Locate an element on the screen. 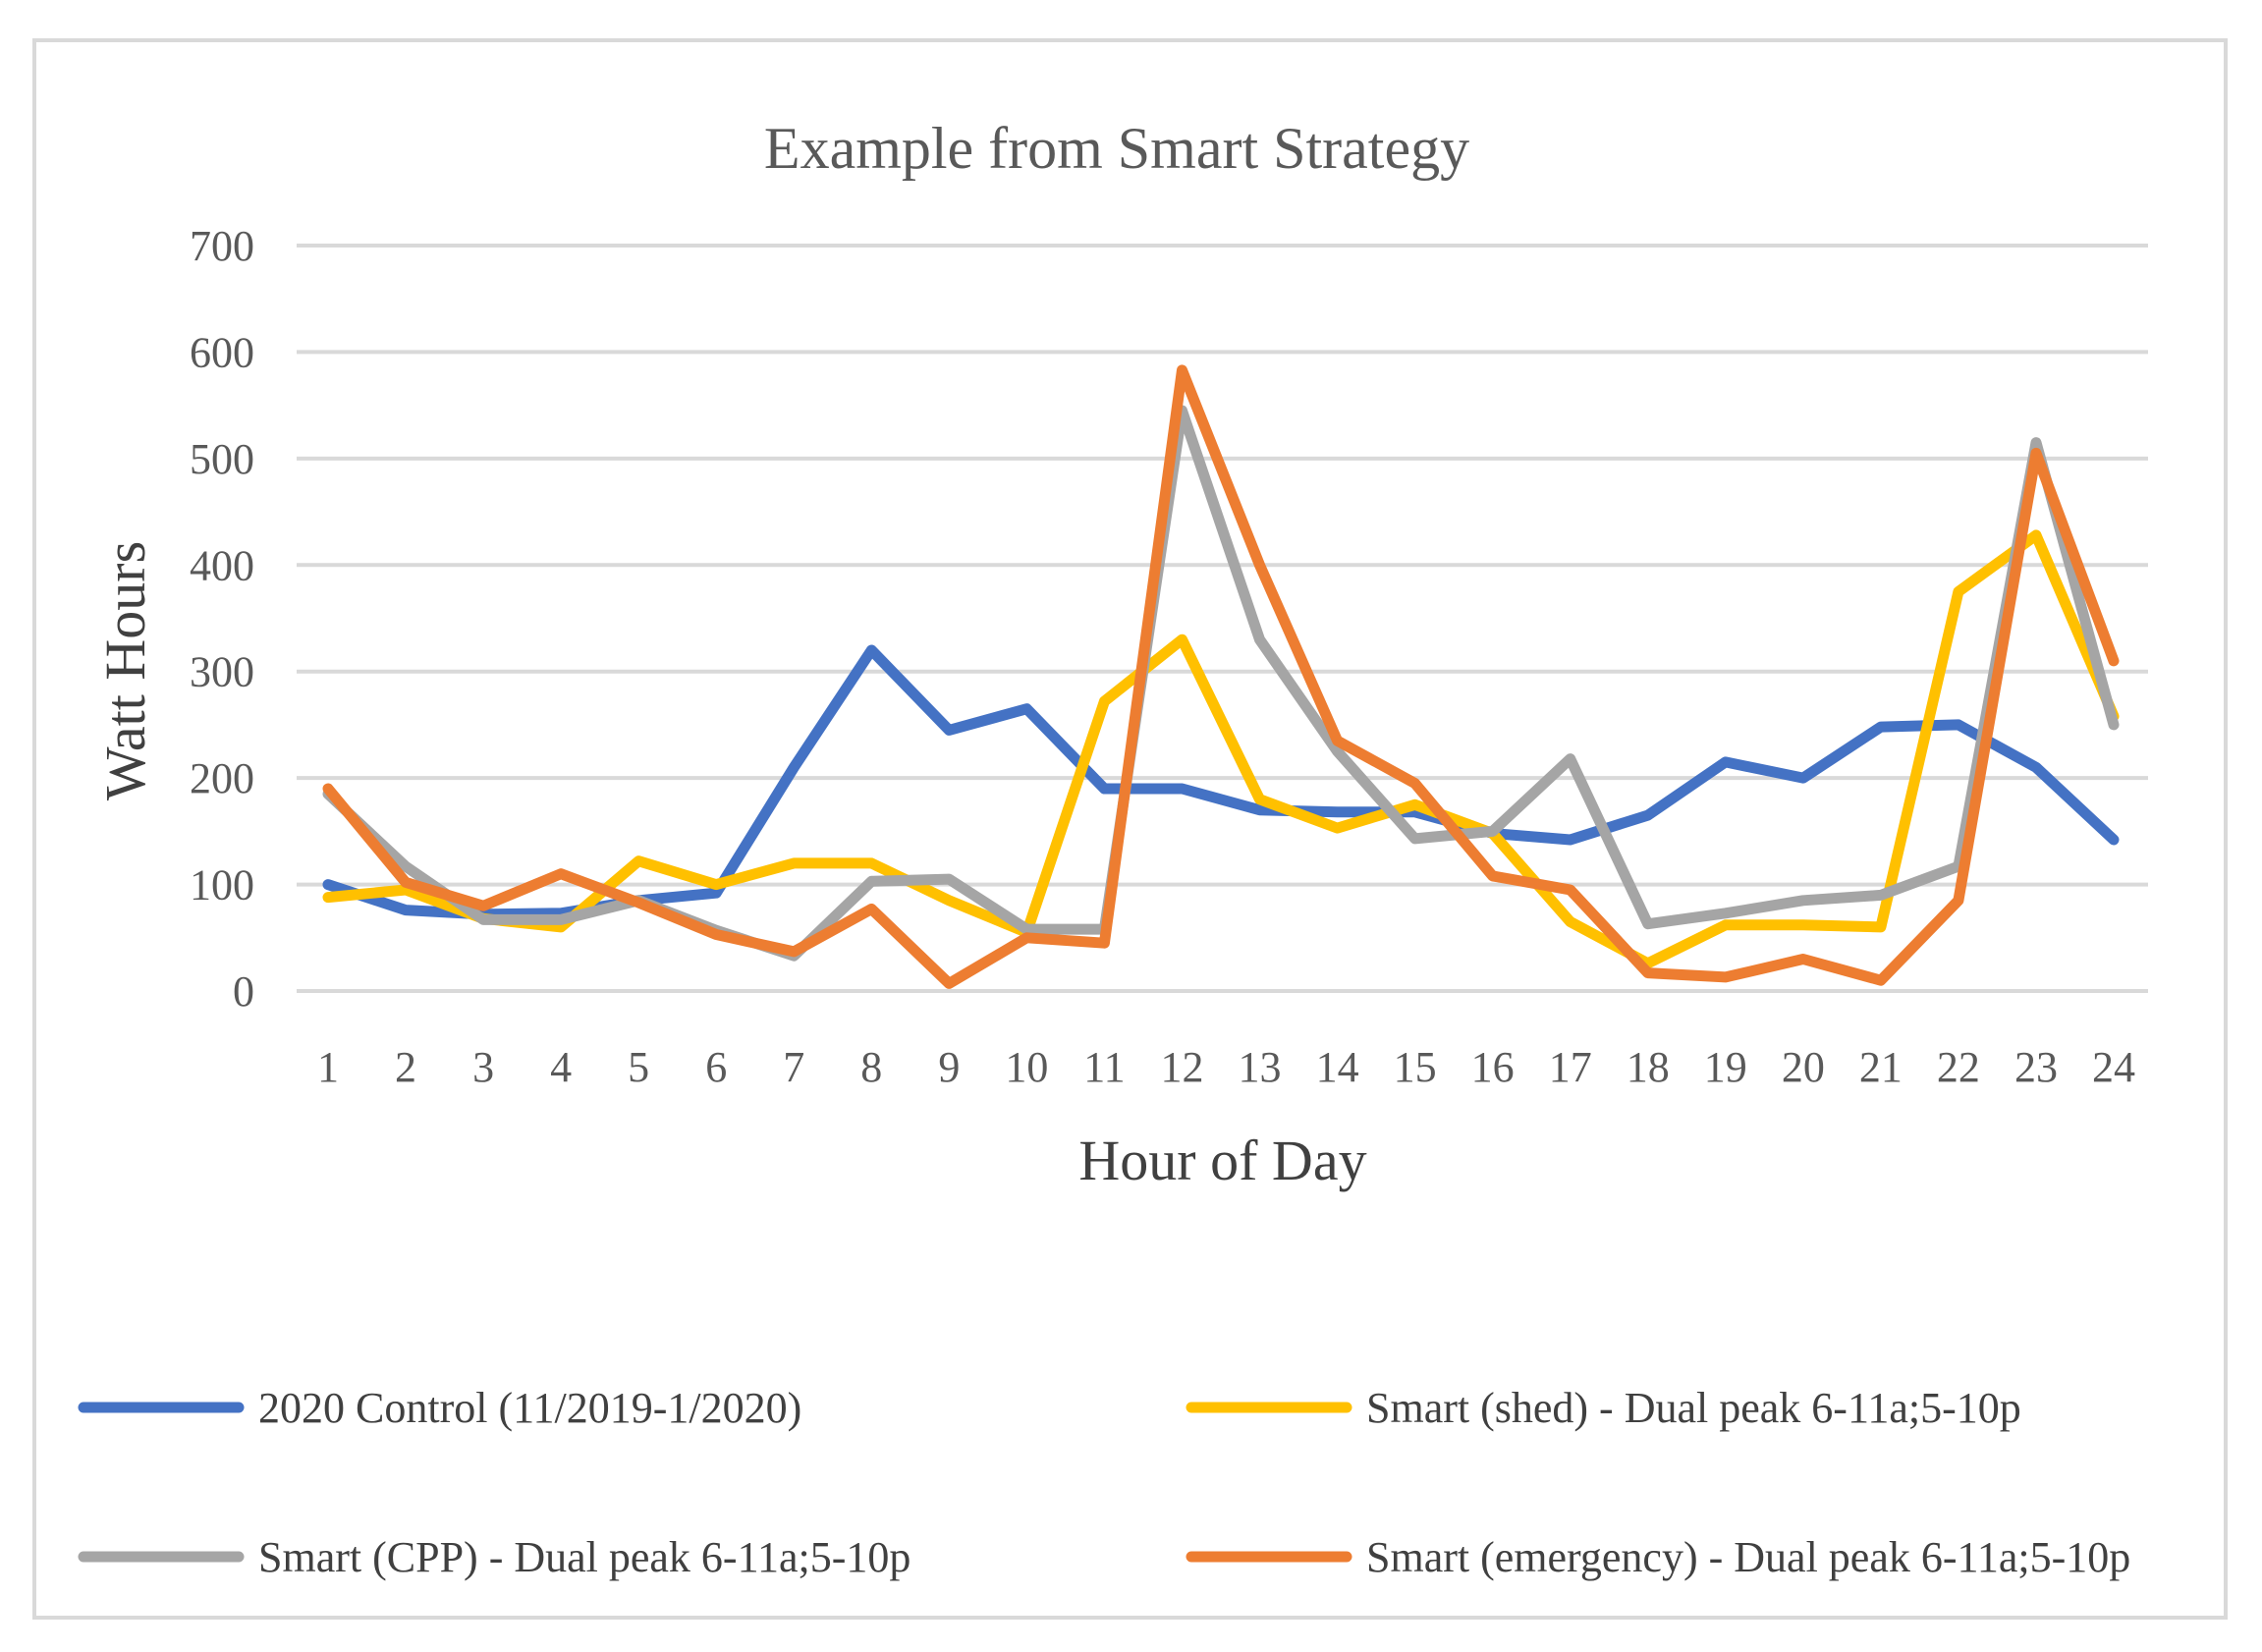 The height and width of the screenshot is (1652, 2262). y-tick-label: 0 is located at coordinates (243, 992).